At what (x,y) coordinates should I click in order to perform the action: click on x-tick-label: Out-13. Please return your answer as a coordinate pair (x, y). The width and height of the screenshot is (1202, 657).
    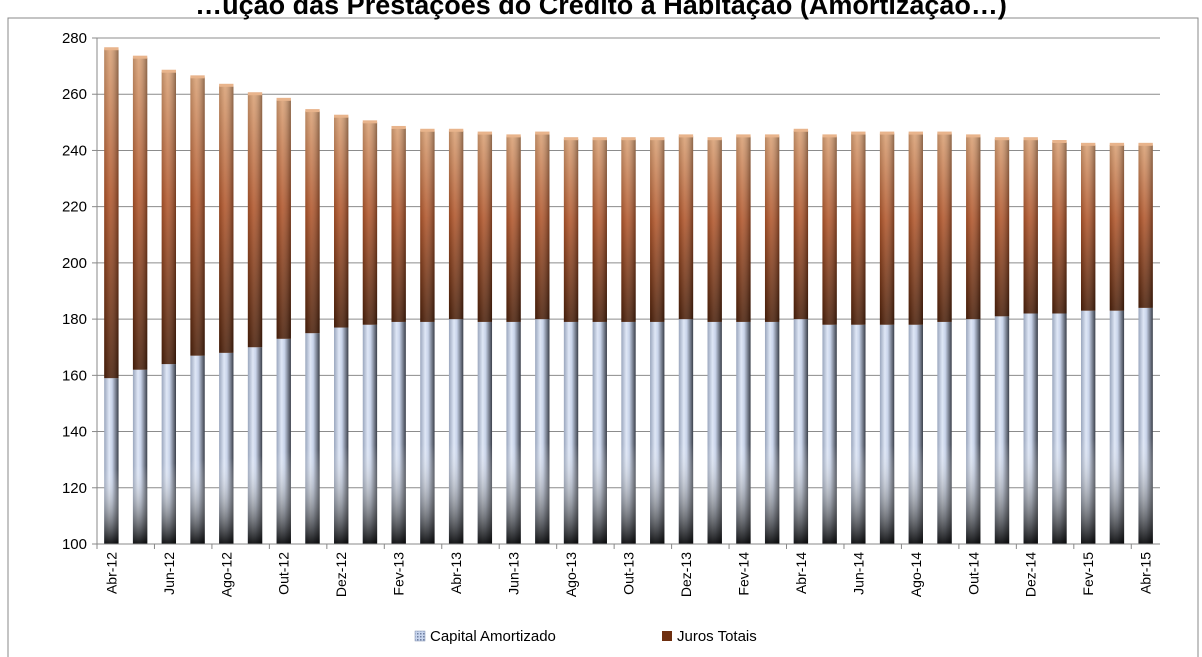
    Looking at the image, I should click on (629, 573).